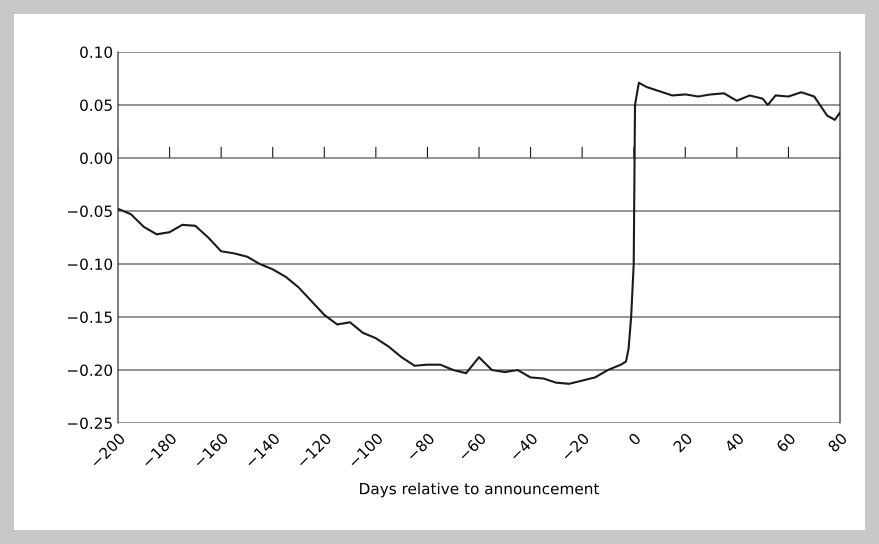 The image size is (879, 544). What do you see at coordinates (90, 370) in the screenshot?
I see `y-tick-label: −0.20` at bounding box center [90, 370].